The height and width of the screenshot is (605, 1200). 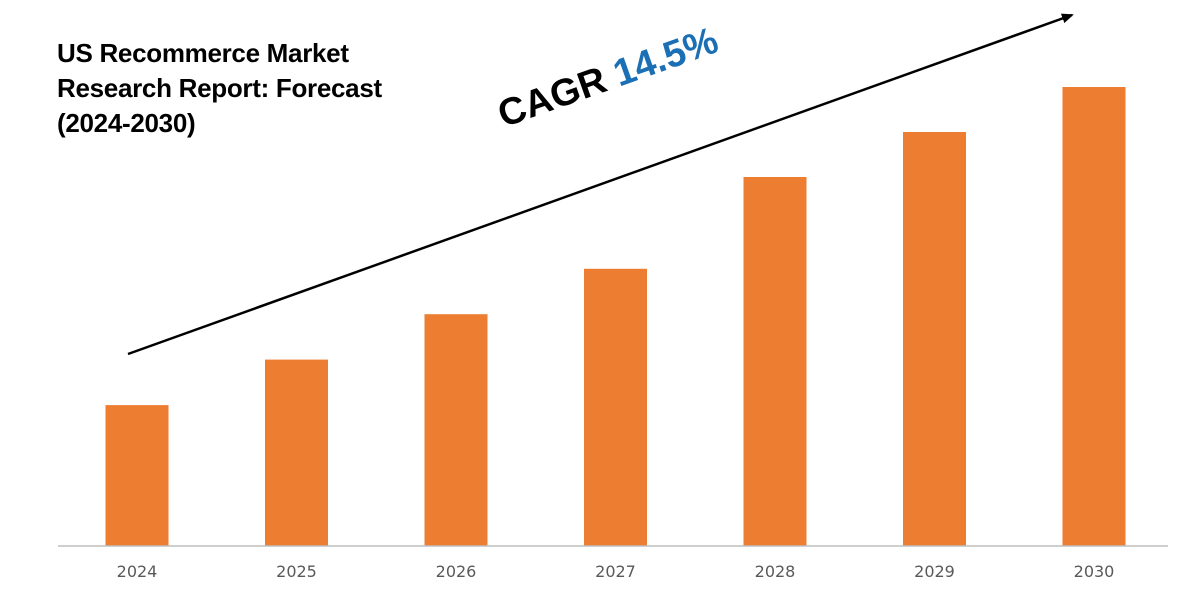 I want to click on x-tick-label: 2025, so click(x=296, y=571).